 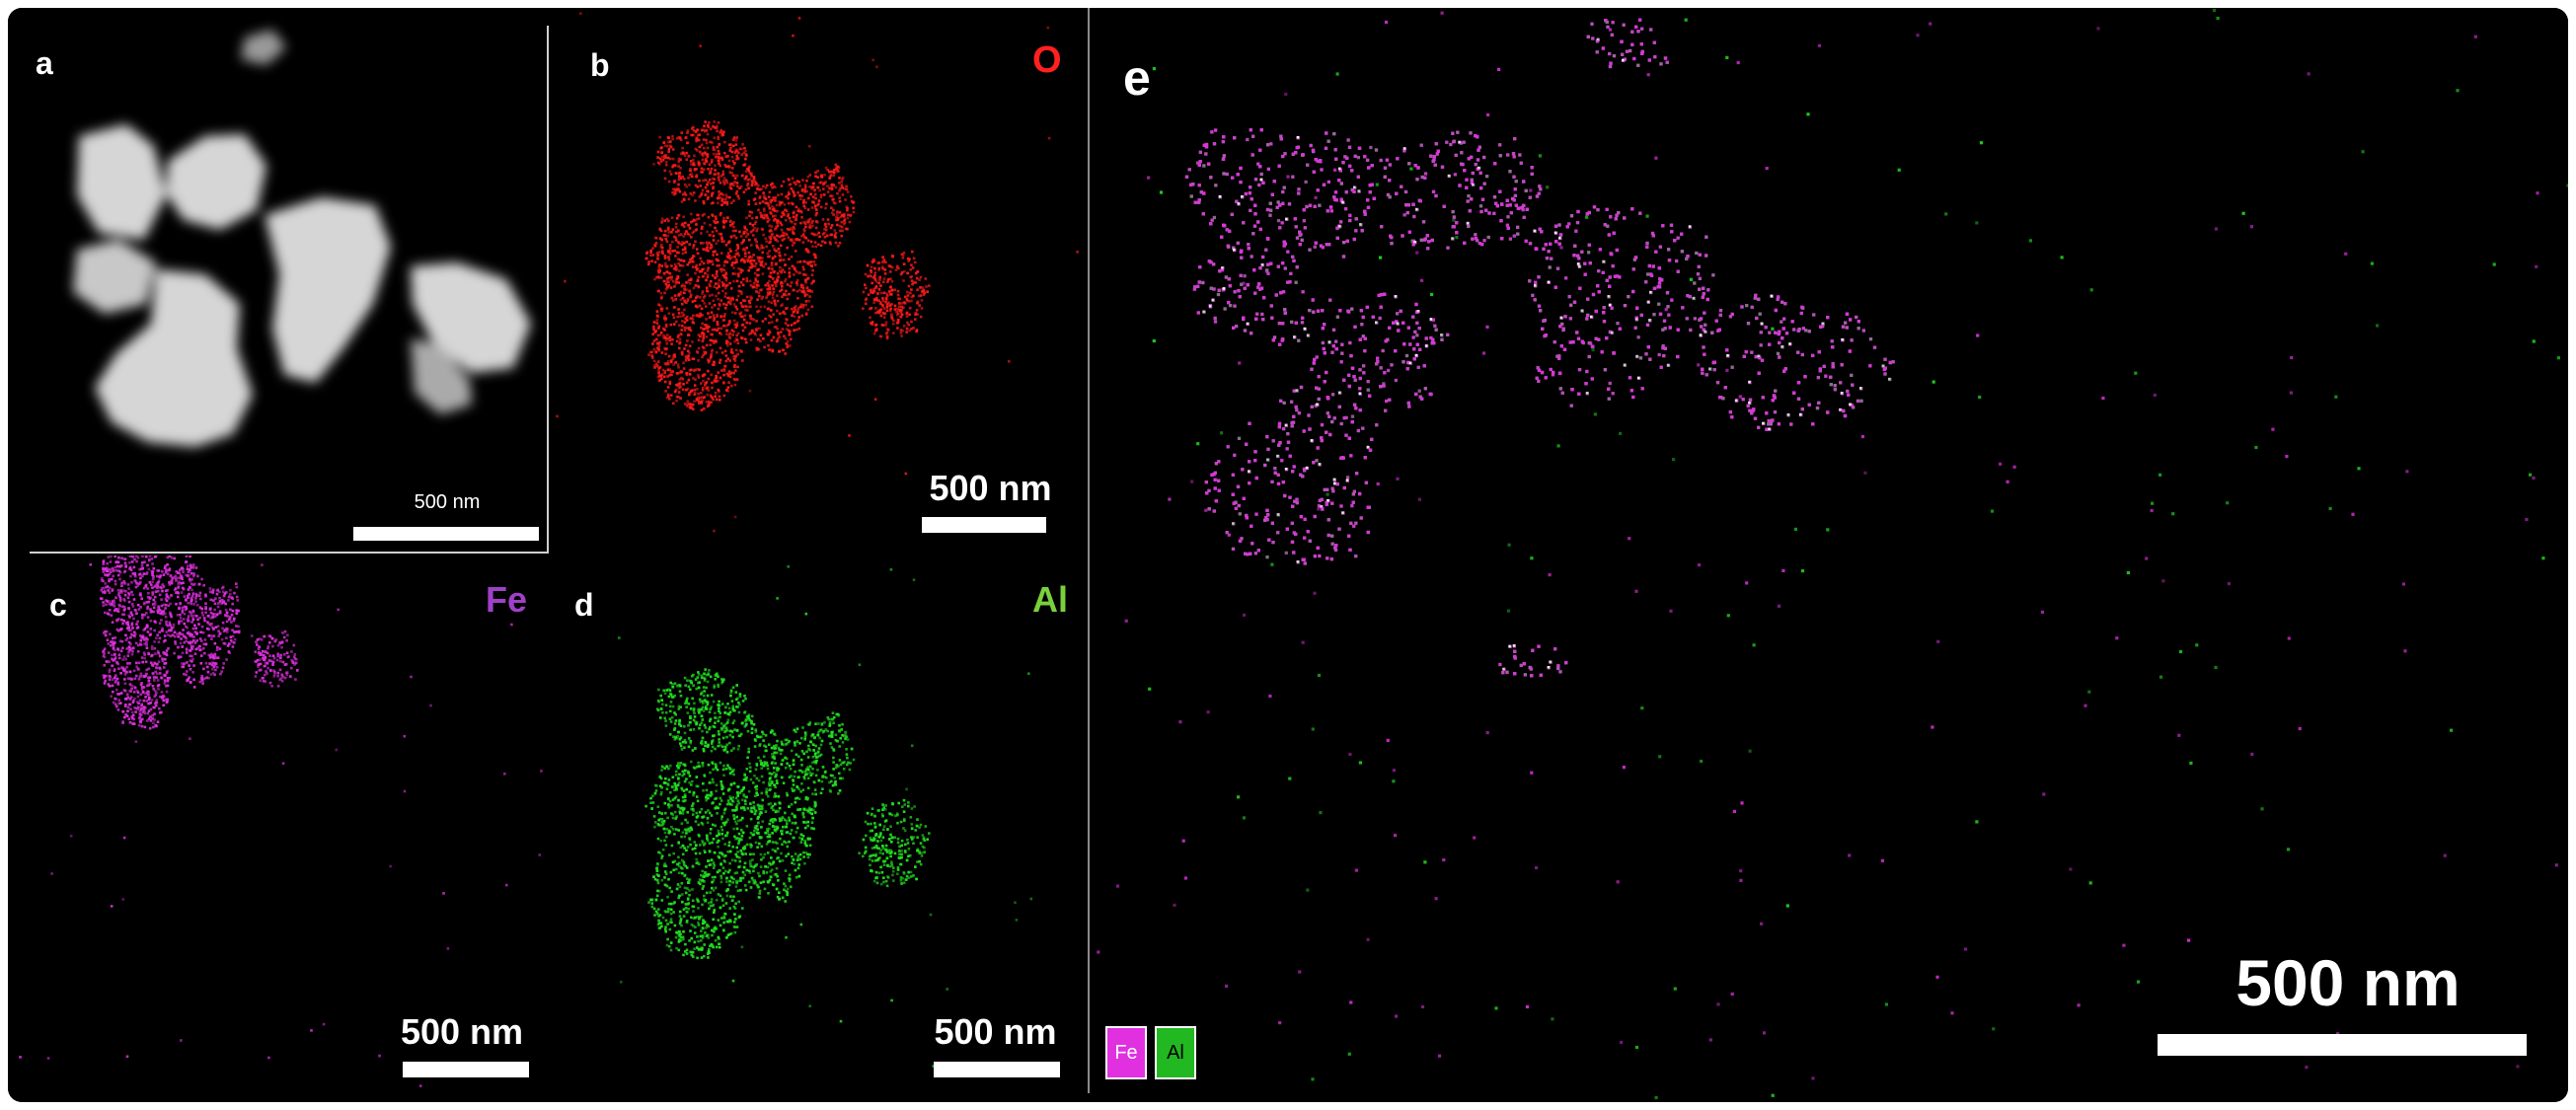 What do you see at coordinates (1047, 60) in the screenshot?
I see `panel-b-element-label: O` at bounding box center [1047, 60].